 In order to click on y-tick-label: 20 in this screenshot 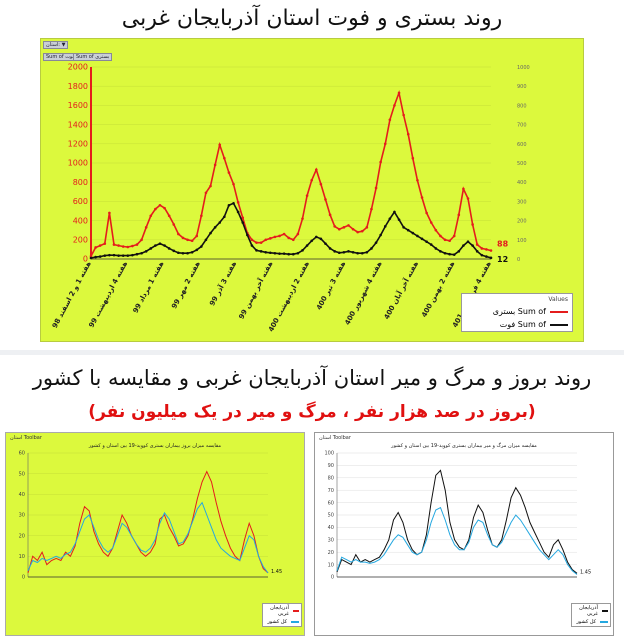, I will do `click(331, 553)`.